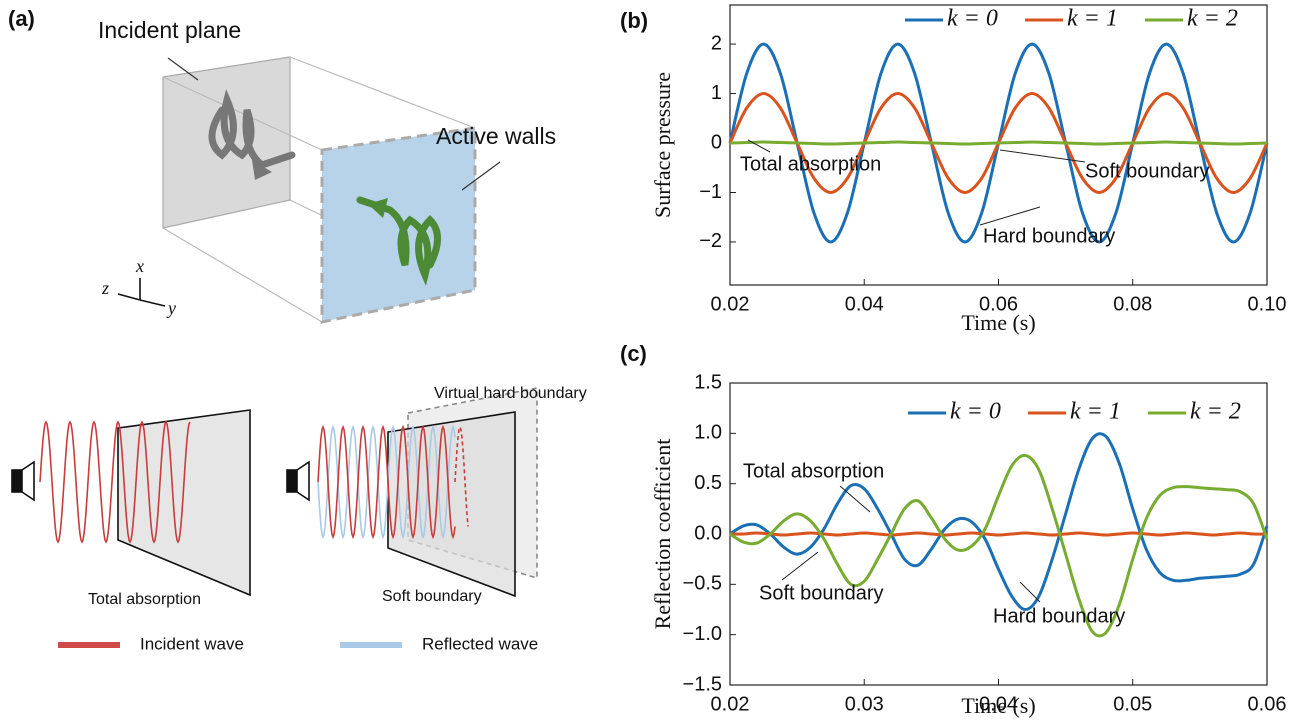 This screenshot has width=1302, height=723. What do you see at coordinates (141, 292) in the screenshot?
I see `axes-triad` at bounding box center [141, 292].